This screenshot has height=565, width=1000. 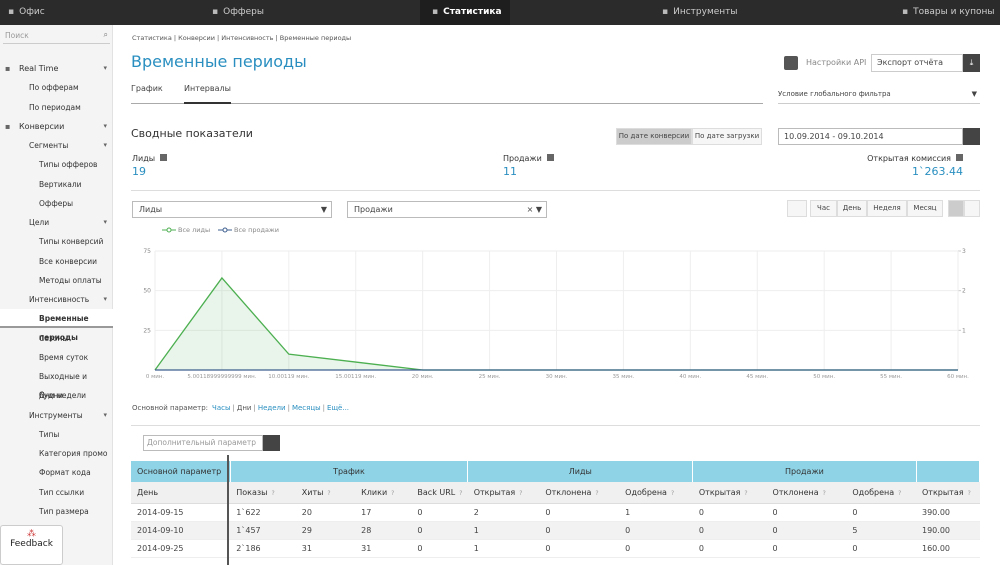 What do you see at coordinates (836, 62) in the screenshot?
I see `api-button: Настройки API` at bounding box center [836, 62].